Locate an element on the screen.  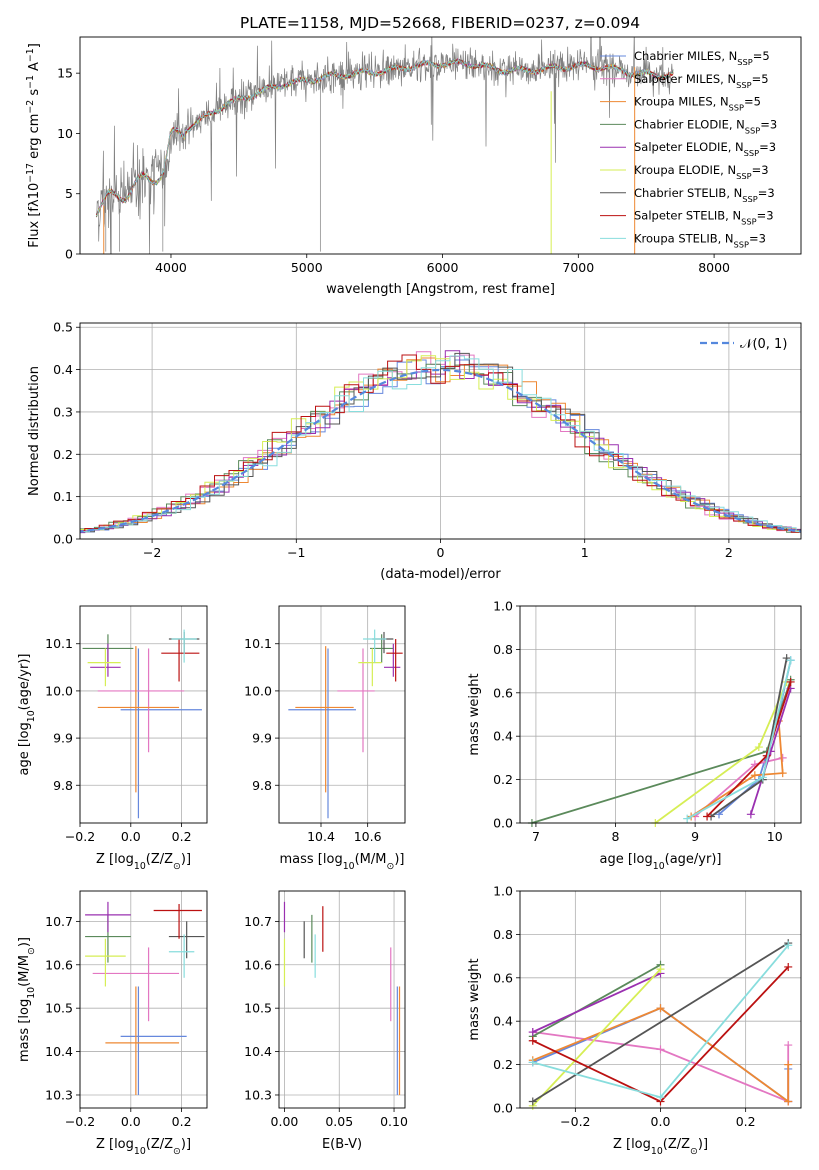
weight-vs-z-ytick-label: 1.0 is located at coordinates (503, 891).